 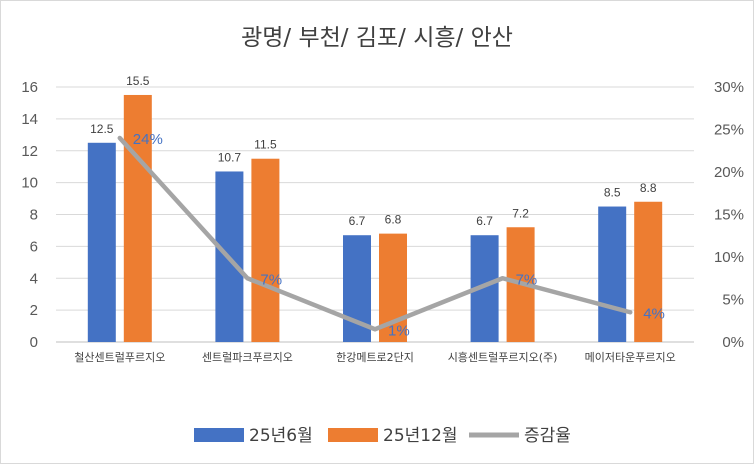 What do you see at coordinates (34, 310) in the screenshot?
I see `left-tick-label: 2` at bounding box center [34, 310].